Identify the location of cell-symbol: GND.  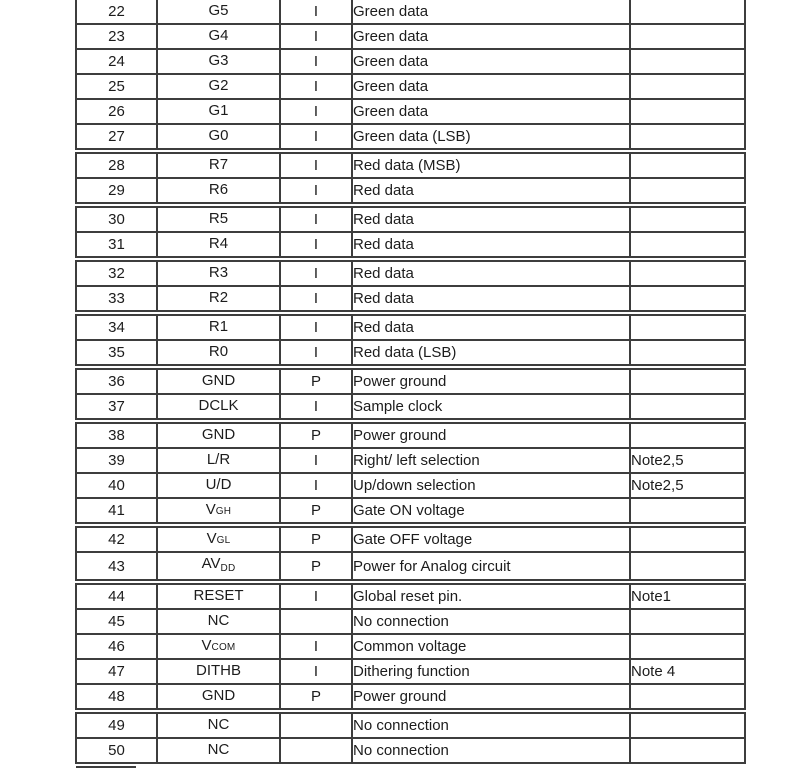
(218, 435).